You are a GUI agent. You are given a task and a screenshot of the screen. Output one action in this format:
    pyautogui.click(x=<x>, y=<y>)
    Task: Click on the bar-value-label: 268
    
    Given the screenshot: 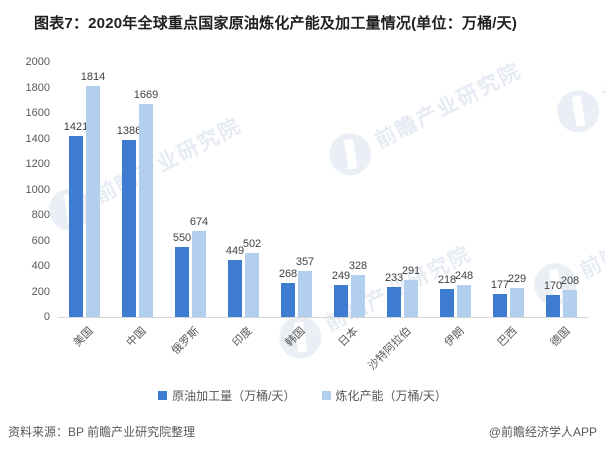 What is the action you would take?
    pyautogui.click(x=288, y=273)
    